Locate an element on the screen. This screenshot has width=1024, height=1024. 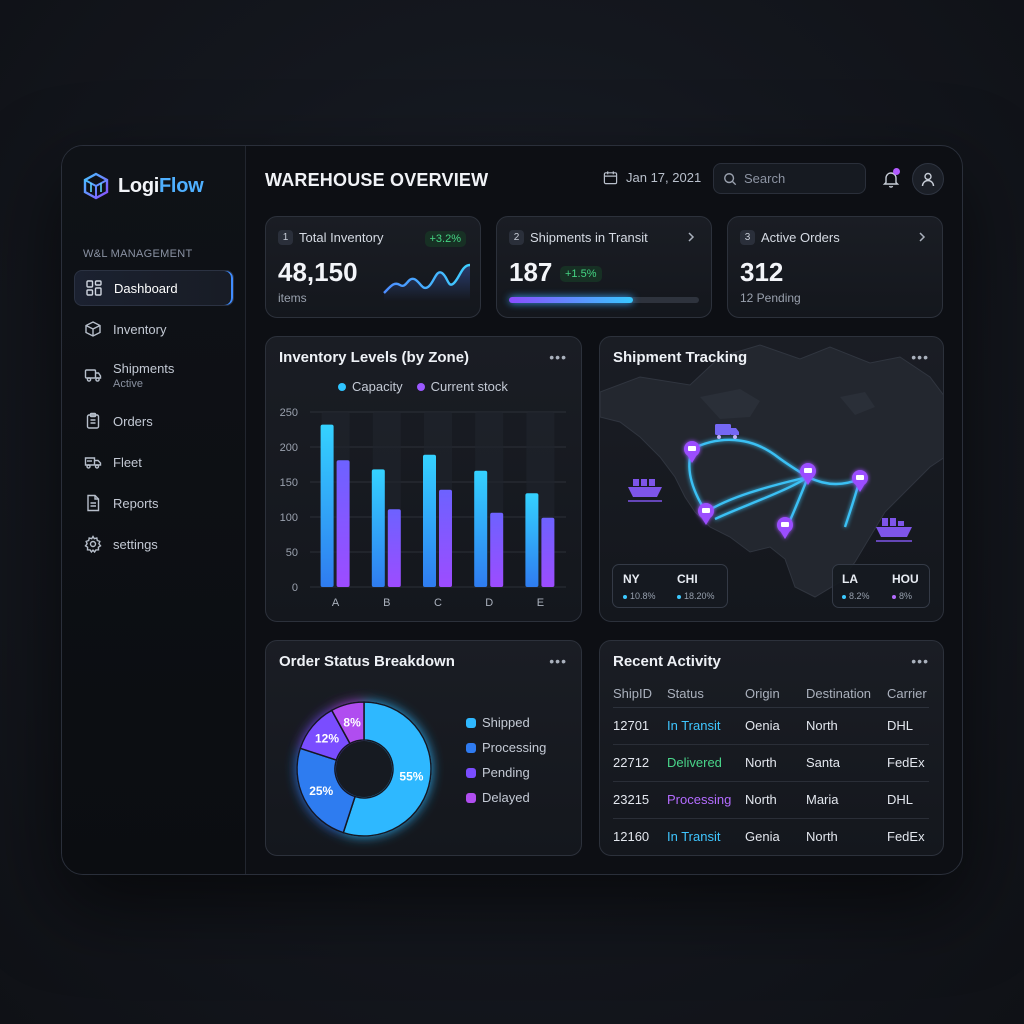
kpi-total-inventory: 1 Total Inventory +3.2% 48,150 items is located at coordinates (373, 267).